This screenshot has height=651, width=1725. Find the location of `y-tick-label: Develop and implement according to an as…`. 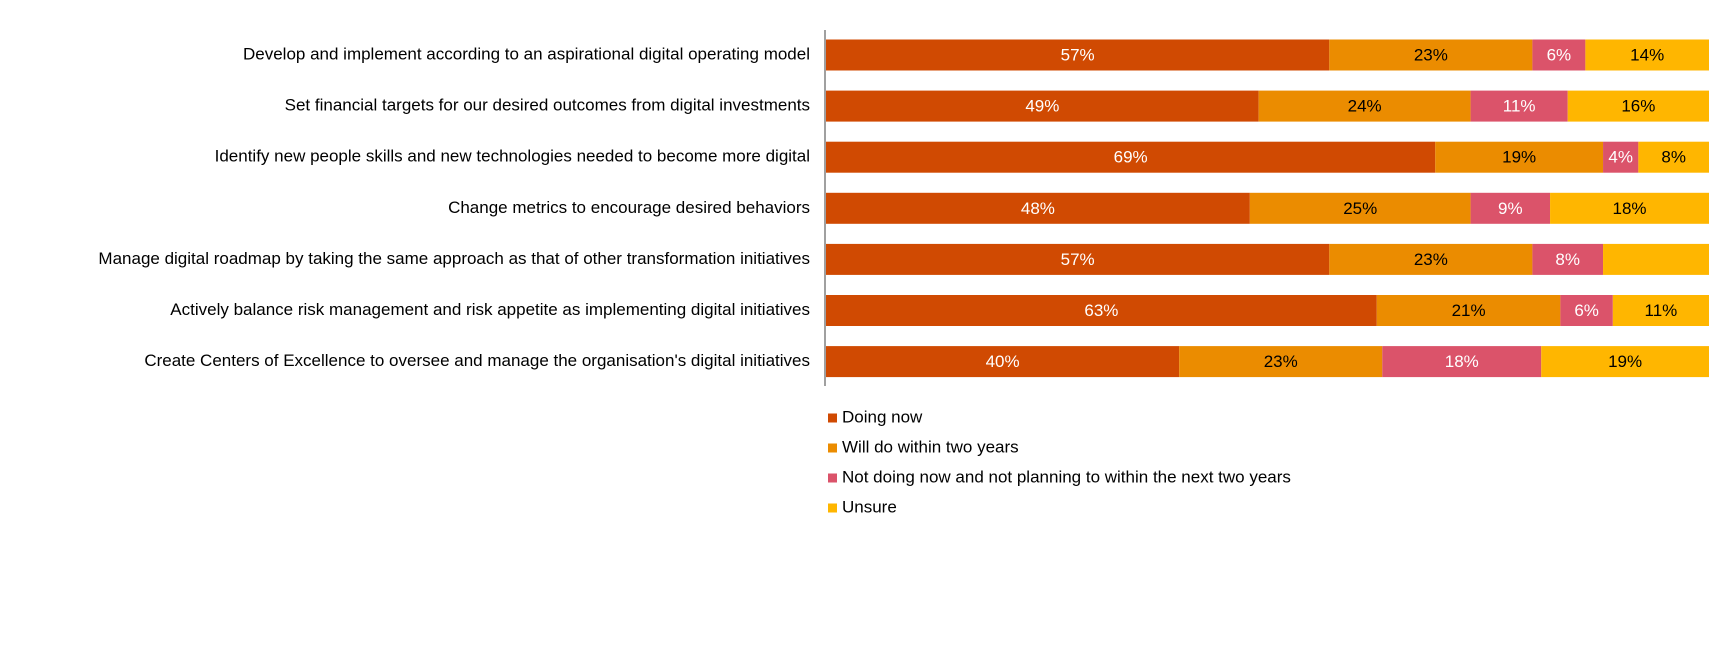

y-tick-label: Develop and implement according to an as… is located at coordinates (526, 53).